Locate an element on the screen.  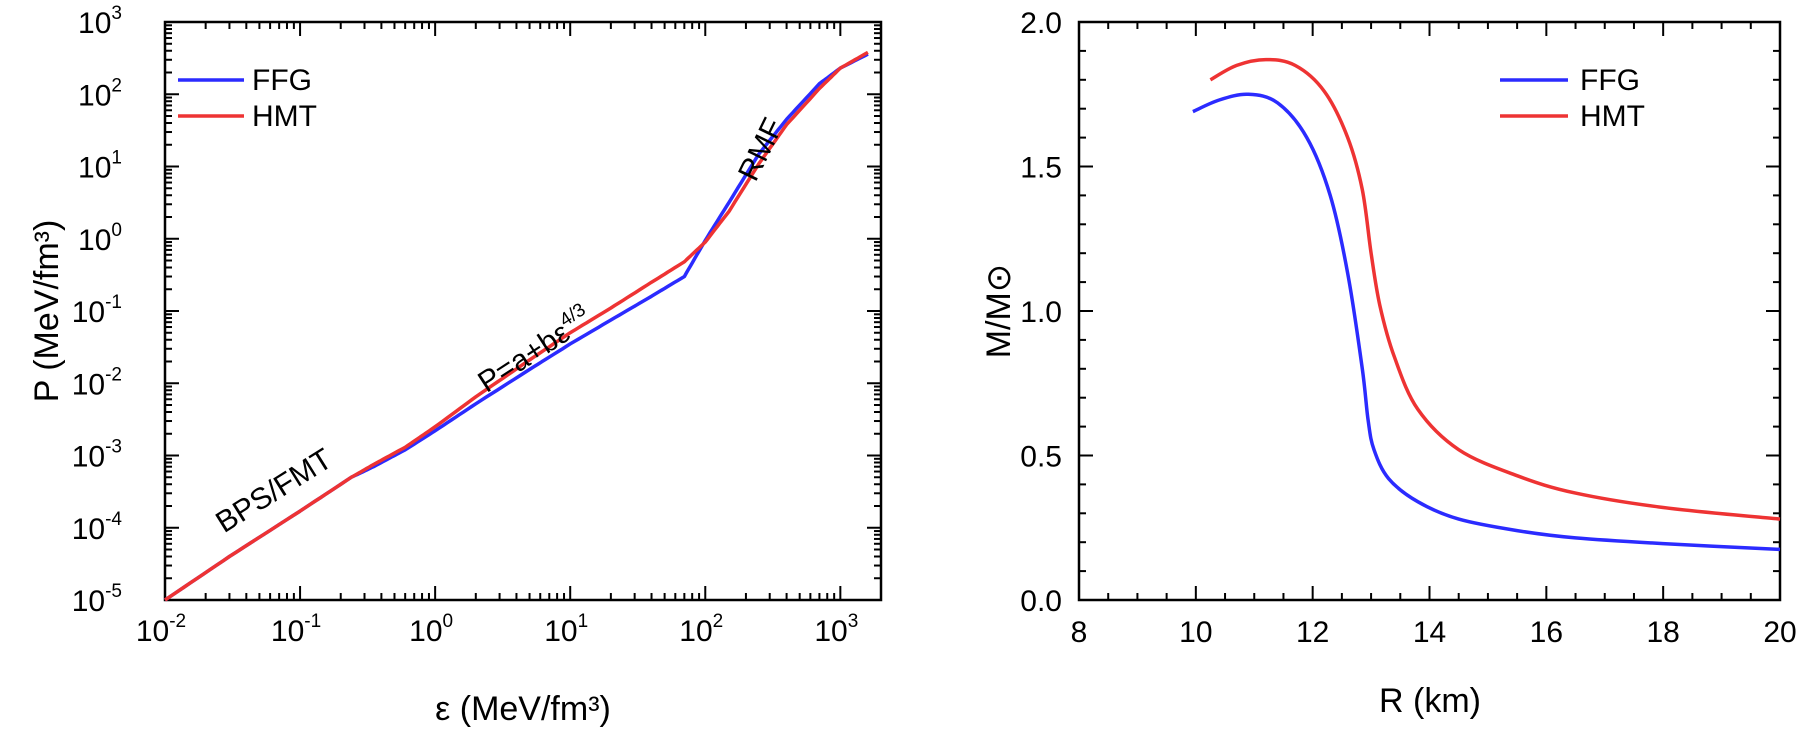
annotation-label: P=a+bε4/3 is located at coordinates (534, 349).